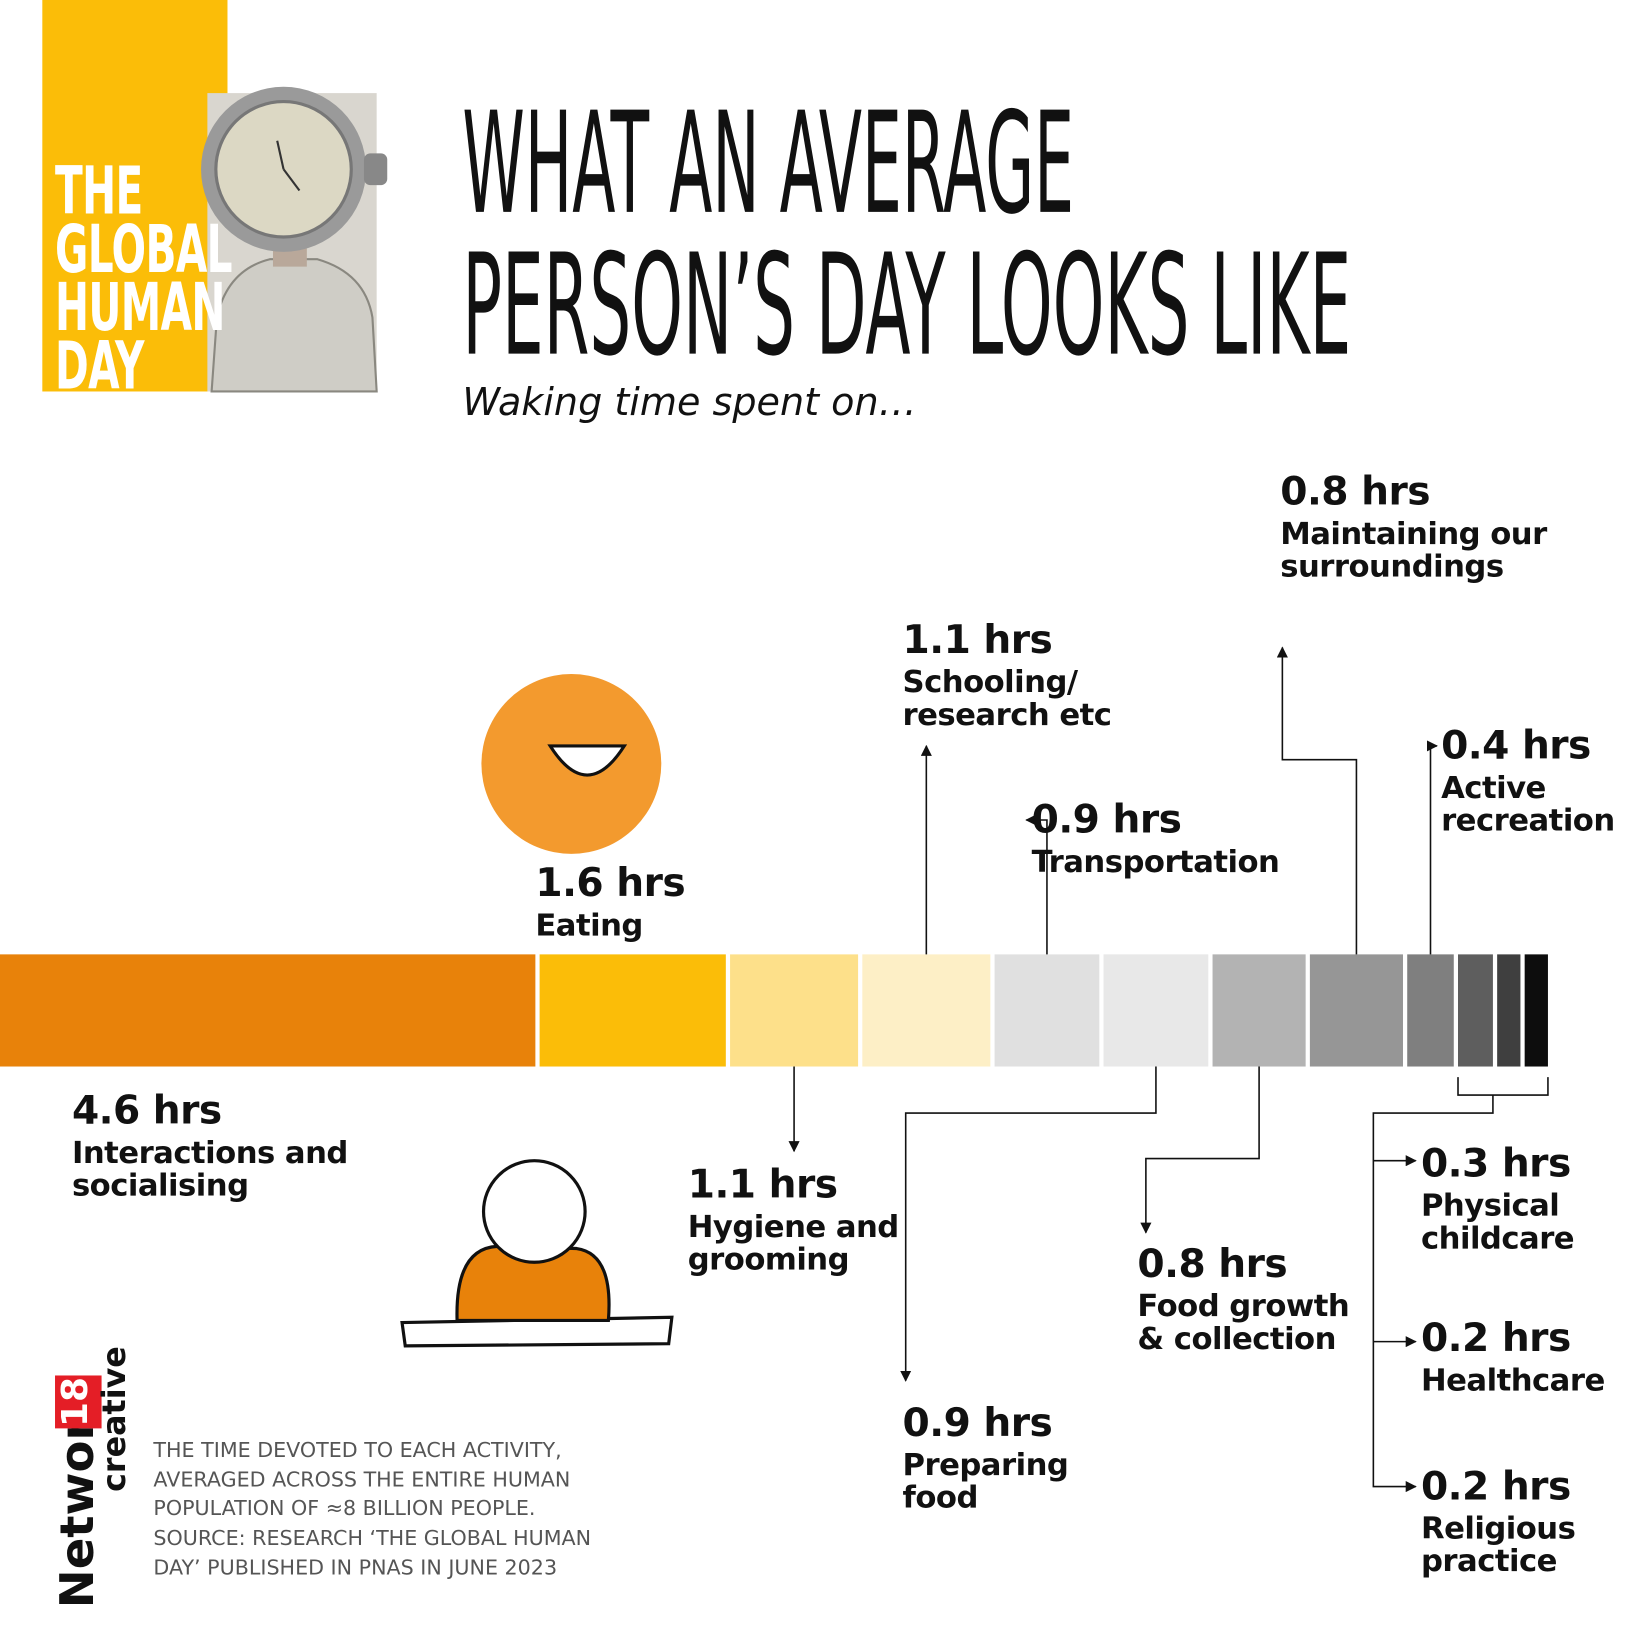 This screenshot has width=1640, height=1640. I want to click on category-label: Food growth & collection, so click(1243, 1322).